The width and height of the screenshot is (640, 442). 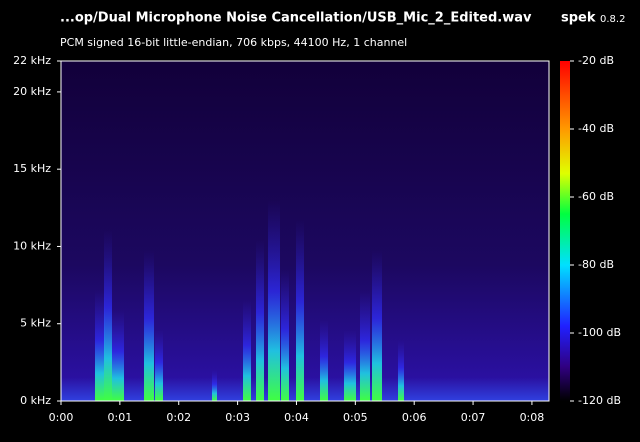 What do you see at coordinates (32, 245) in the screenshot?
I see `y-tick-label: 10 kHz` at bounding box center [32, 245].